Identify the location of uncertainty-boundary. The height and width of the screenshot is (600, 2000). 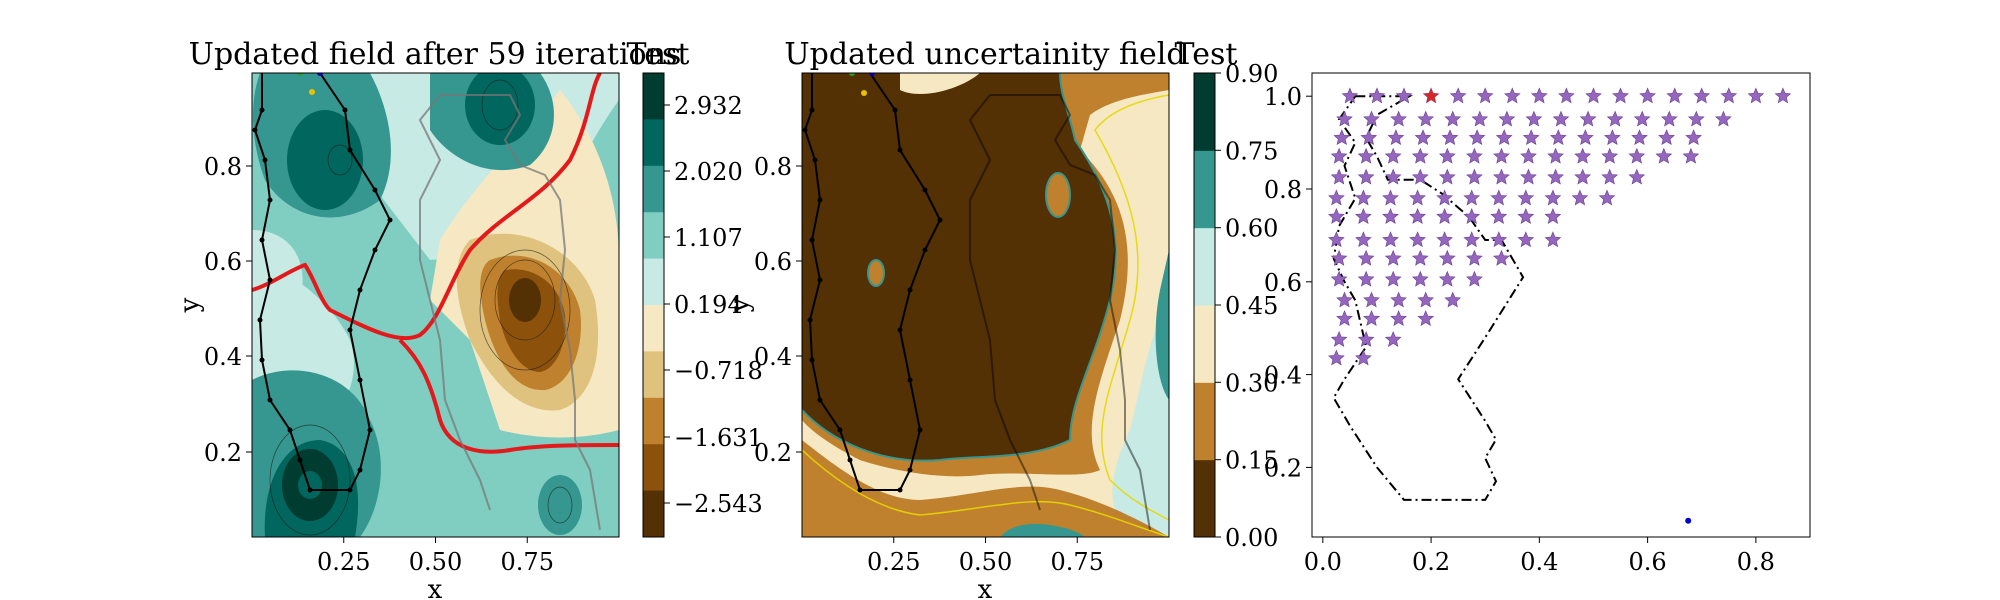
(959, 267).